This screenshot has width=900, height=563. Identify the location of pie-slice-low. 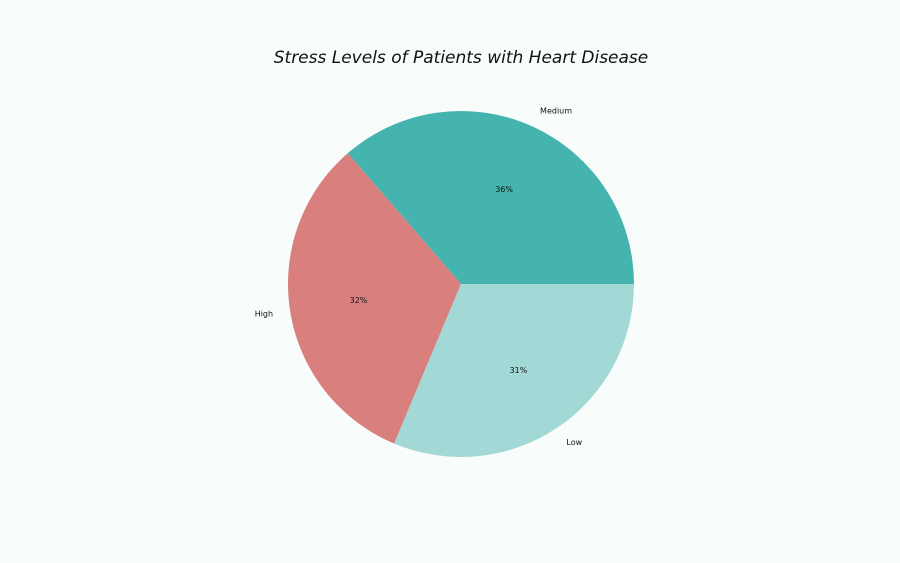
(514, 370).